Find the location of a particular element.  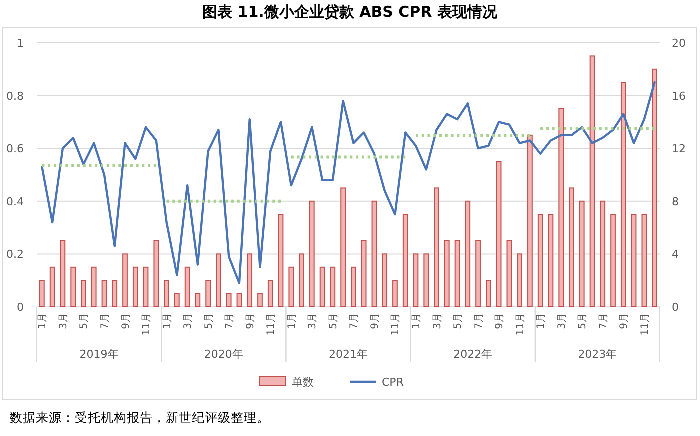

text: 2023年 is located at coordinates (598, 354).